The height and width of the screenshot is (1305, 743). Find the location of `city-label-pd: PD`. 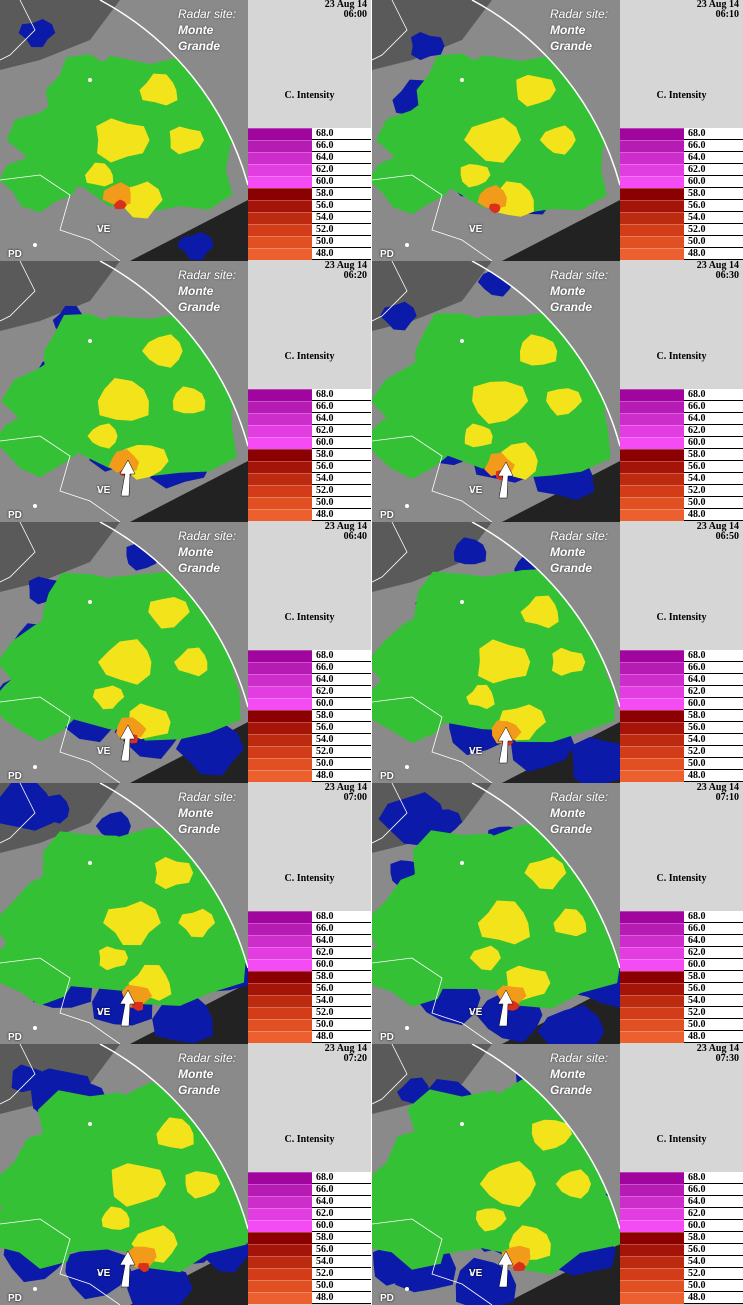

city-label-pd: PD is located at coordinates (387, 1037).